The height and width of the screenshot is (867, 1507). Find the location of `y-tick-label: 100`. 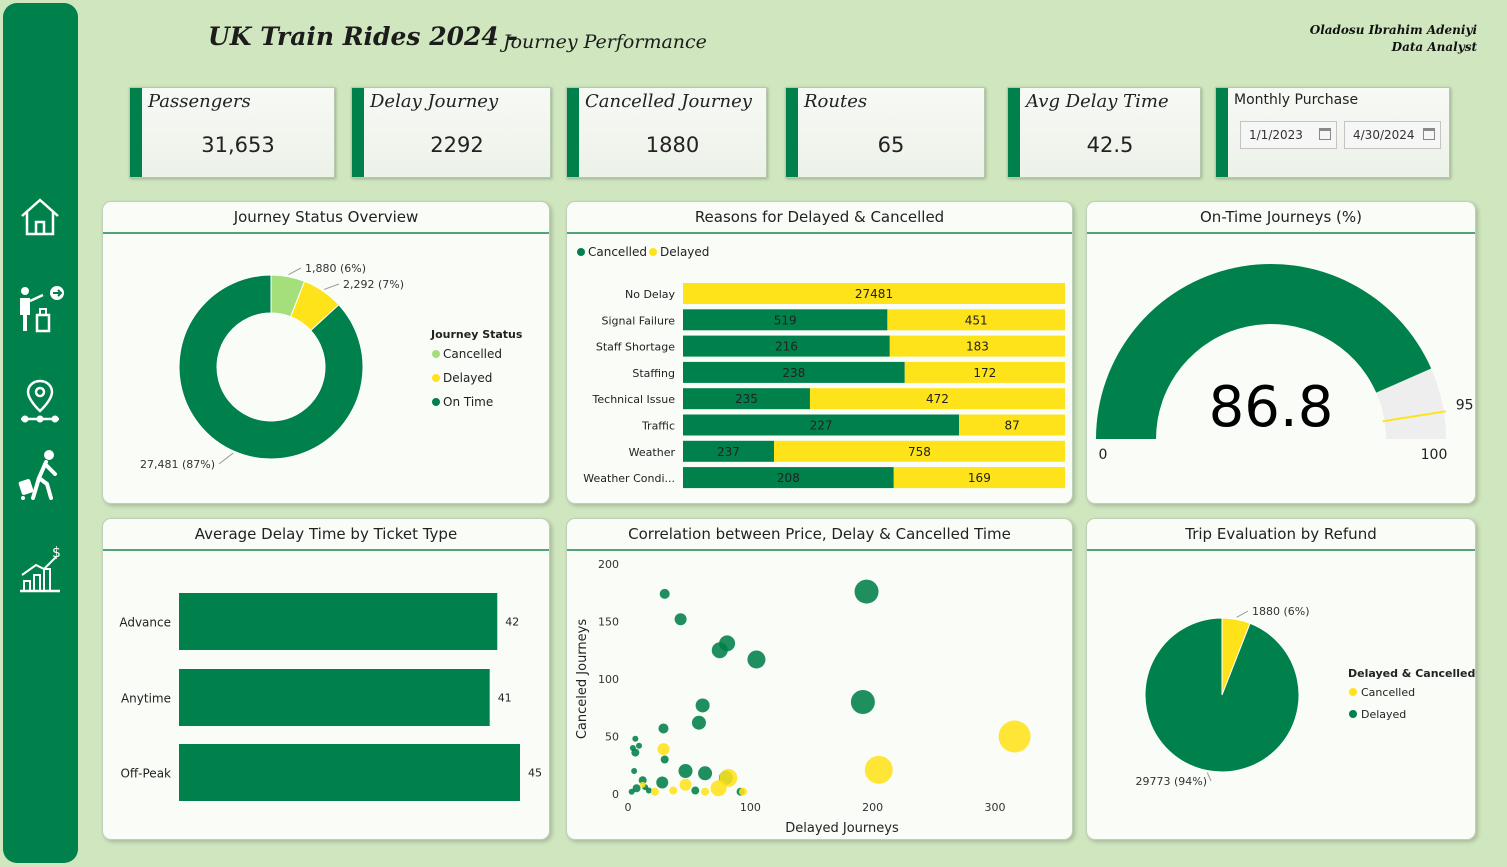

y-tick-label: 100 is located at coordinates (608, 679).